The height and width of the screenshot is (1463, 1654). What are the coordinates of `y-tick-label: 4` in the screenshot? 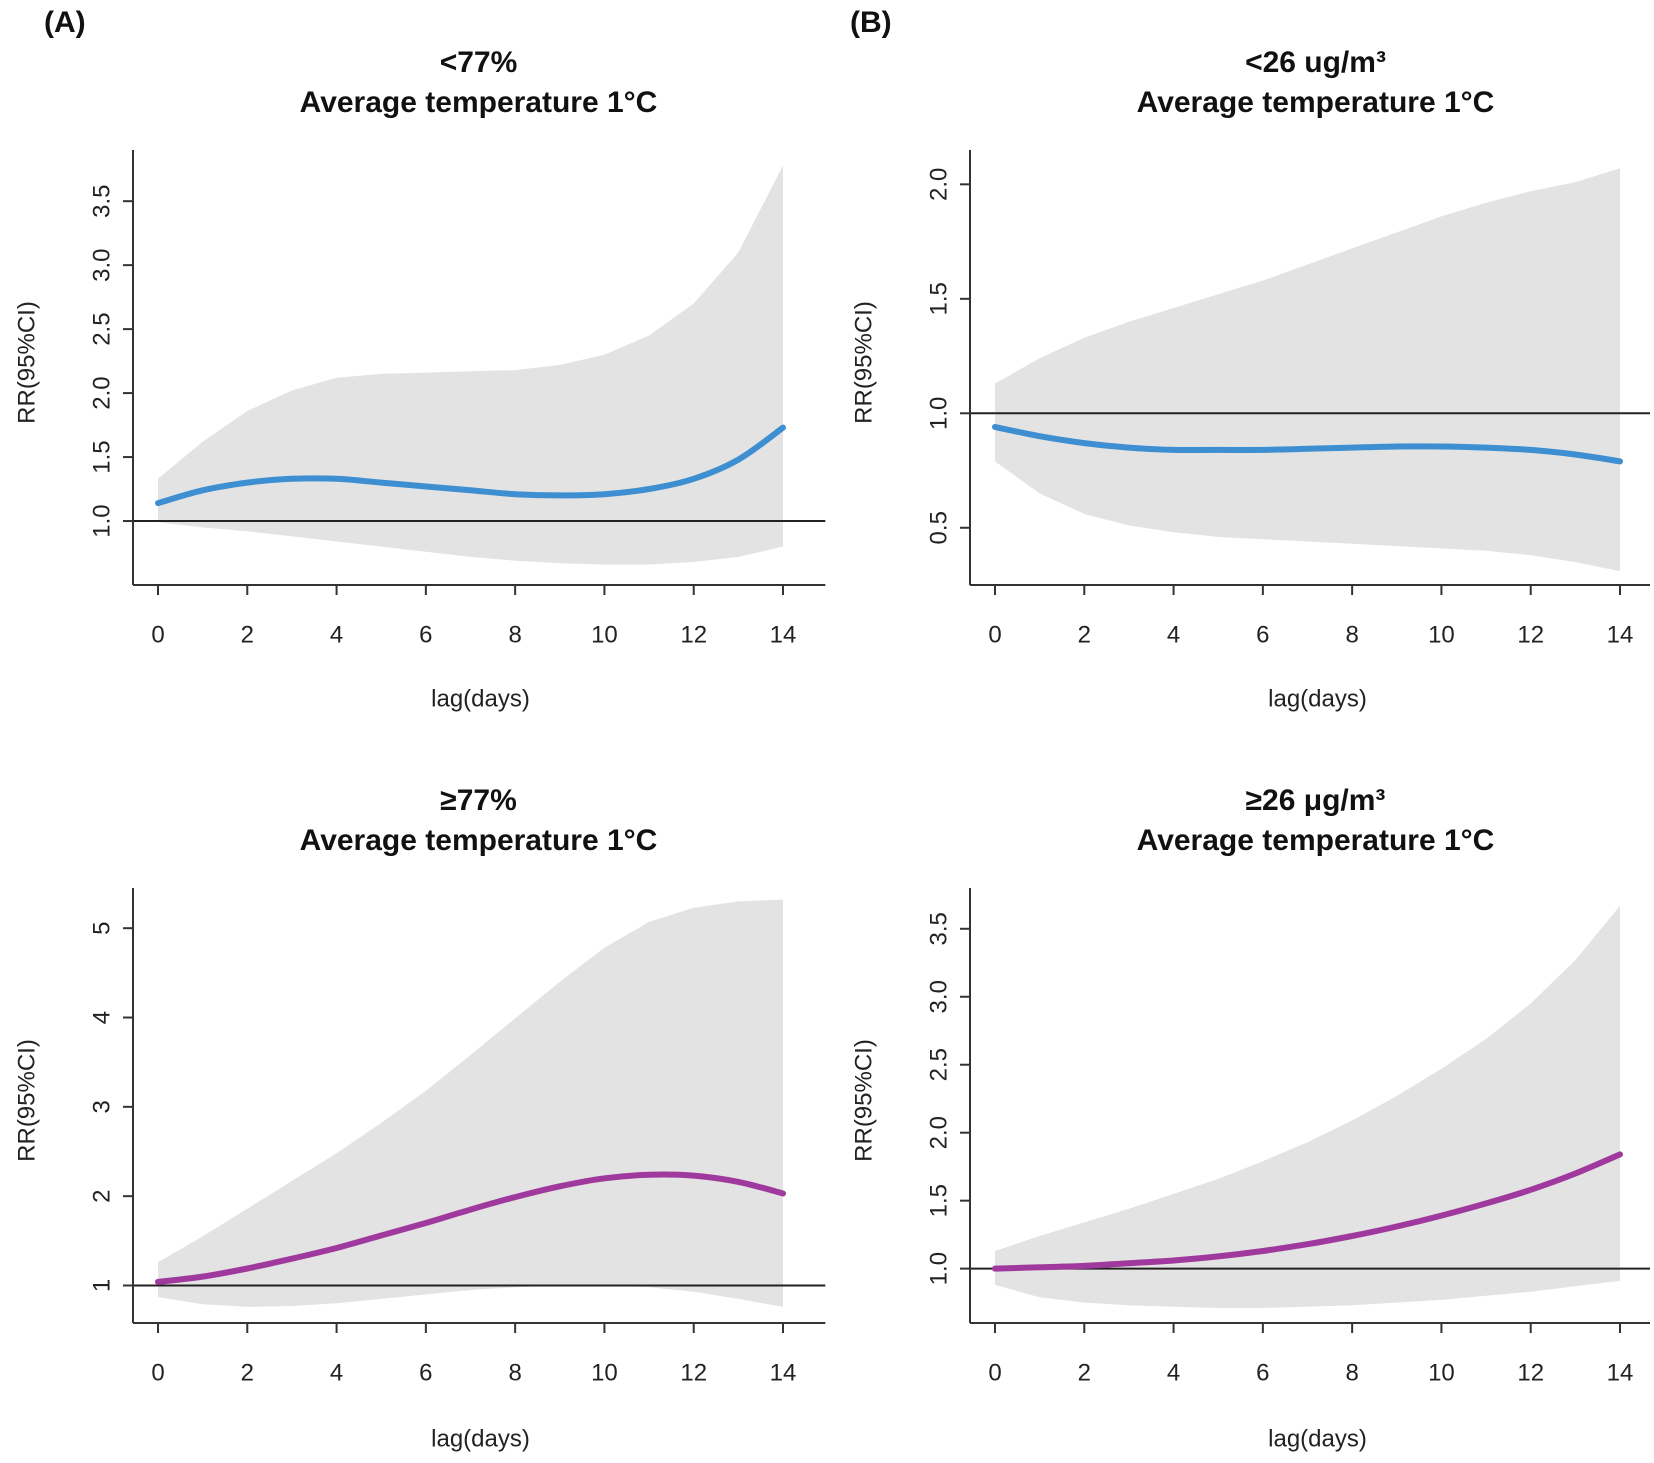 It's located at (101, 1017).